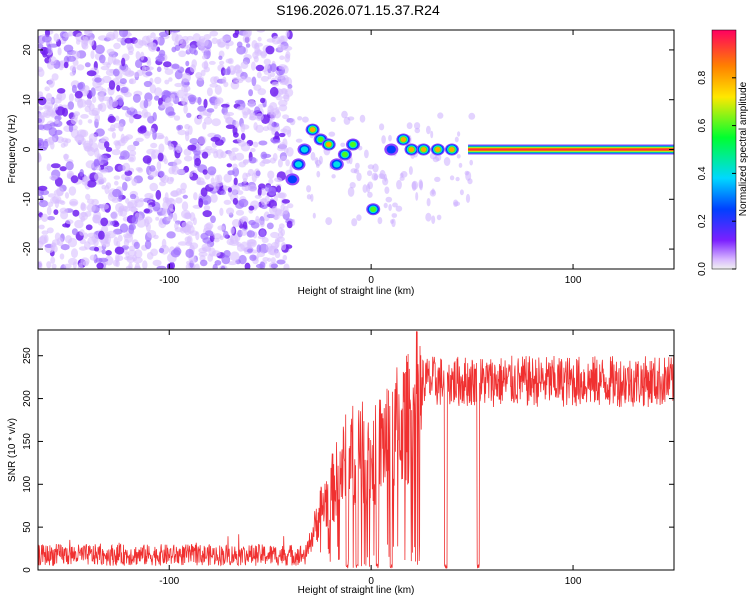 Image resolution: width=750 pixels, height=600 pixels. What do you see at coordinates (573, 581) in the screenshot?
I see `x-tick-label: 100` at bounding box center [573, 581].